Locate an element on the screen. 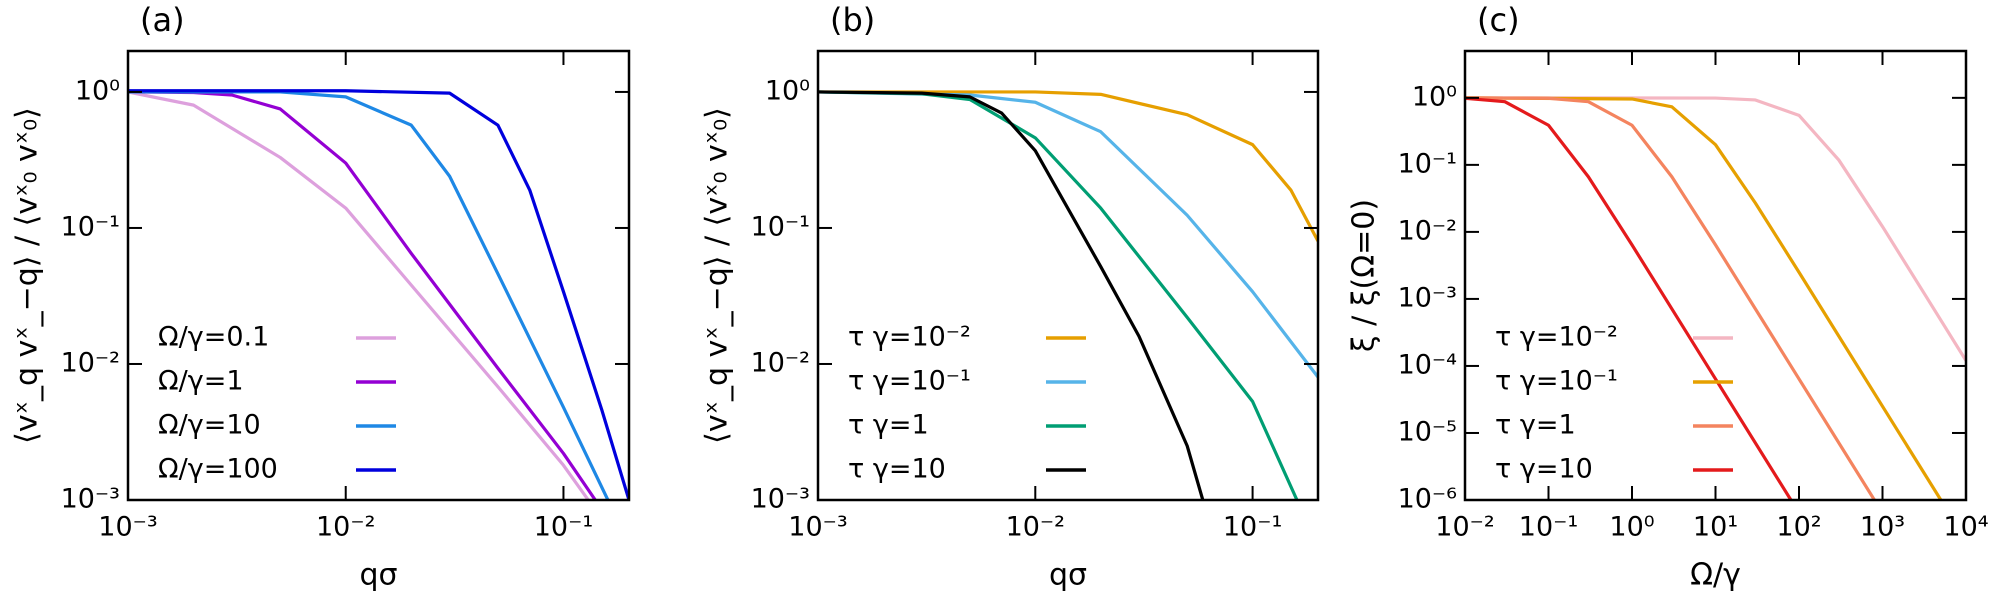 The image size is (2000, 596). x-tick-label: 10³ is located at coordinates (1882, 527).